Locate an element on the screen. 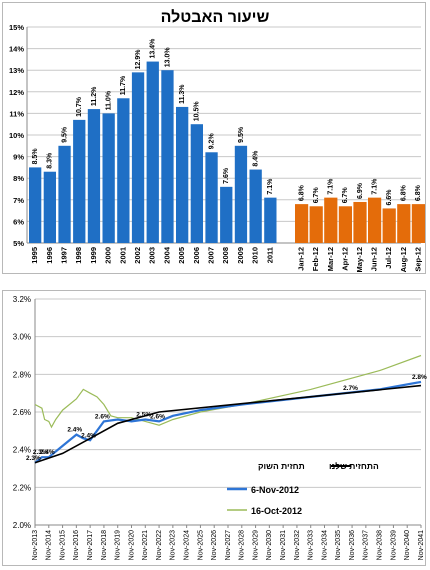 The image size is (430, 570). bar-data-label: 6.9% is located at coordinates (360, 190).